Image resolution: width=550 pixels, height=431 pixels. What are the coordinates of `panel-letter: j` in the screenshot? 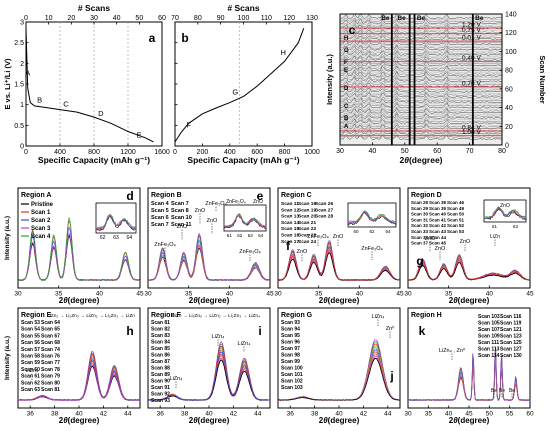 It's located at (391, 376).